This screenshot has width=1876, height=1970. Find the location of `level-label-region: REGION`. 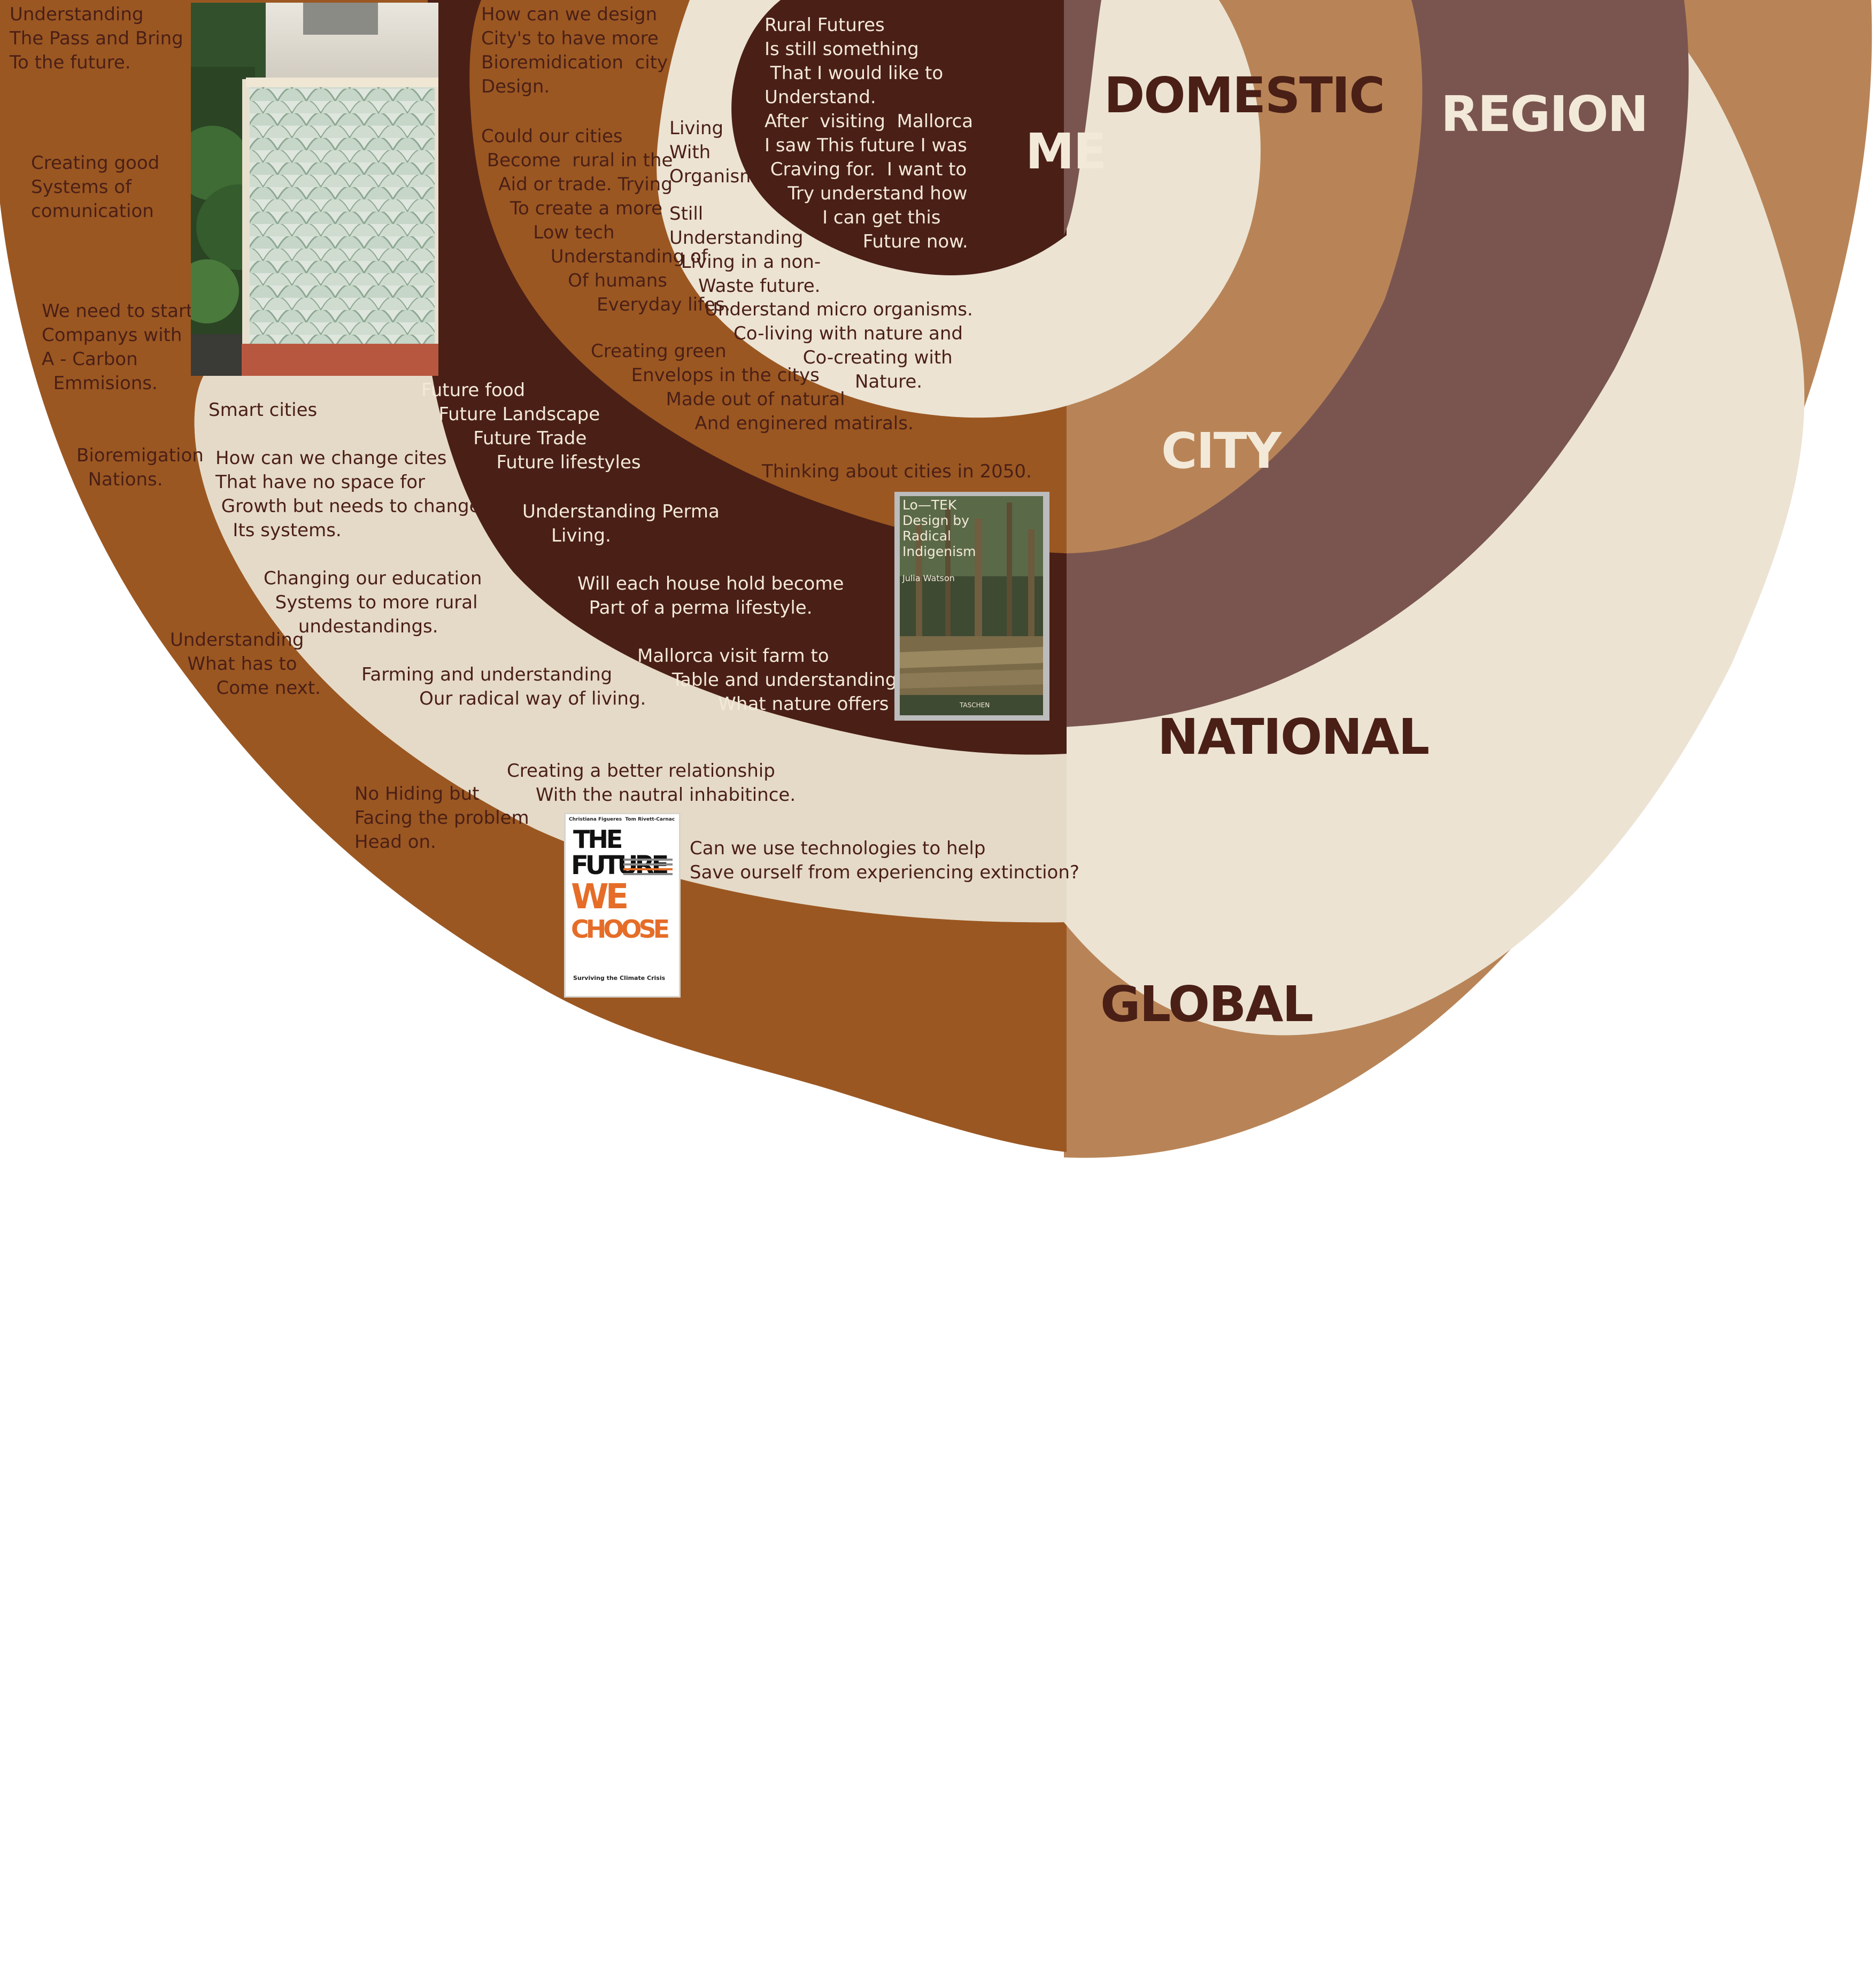

level-label-region: REGION is located at coordinates (1545, 114).